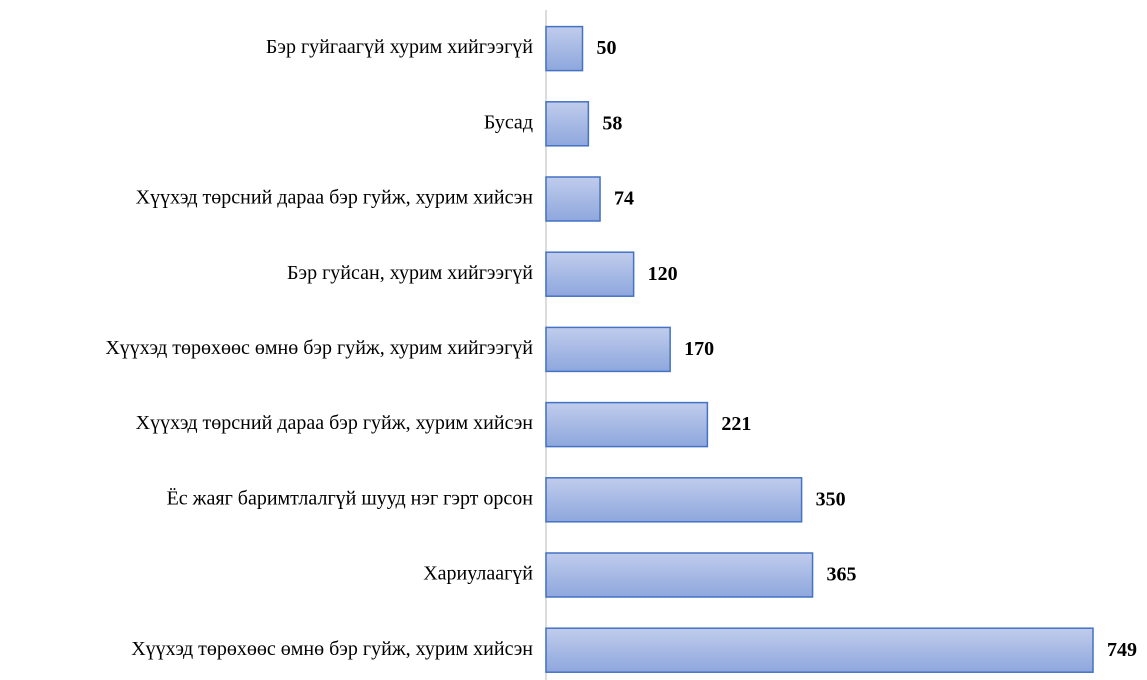  What do you see at coordinates (612, 123) in the screenshot?
I see `data-label: 58` at bounding box center [612, 123].